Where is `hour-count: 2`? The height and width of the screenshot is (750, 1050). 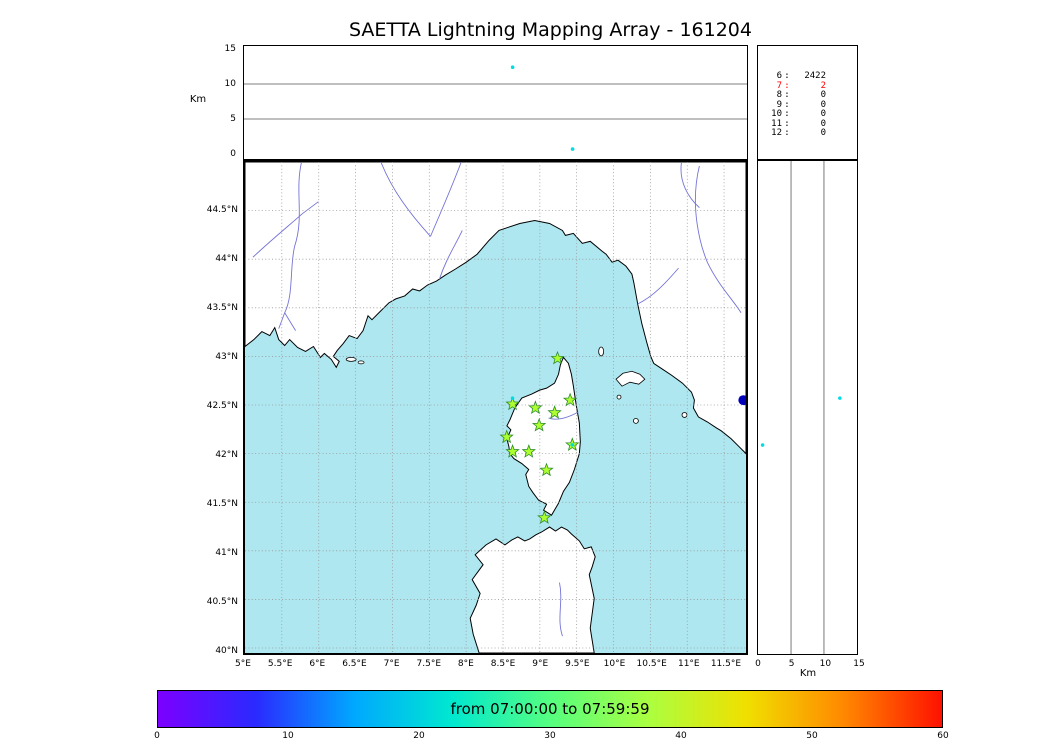 hour-count: 2 is located at coordinates (823, 85).